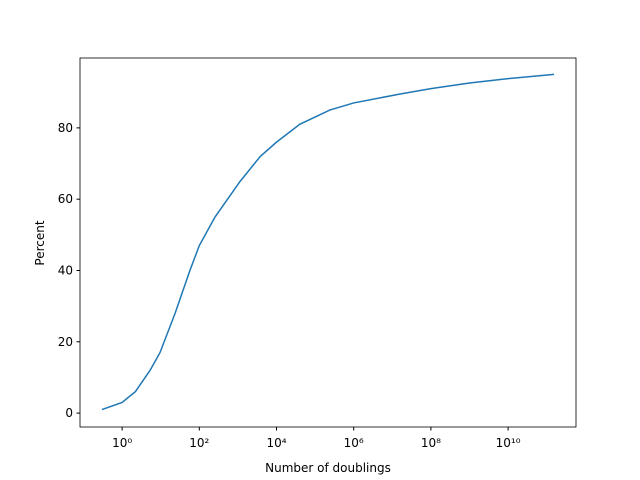  Describe the element at coordinates (431, 443) in the screenshot. I see `x-tick-label: 10⁸` at that location.